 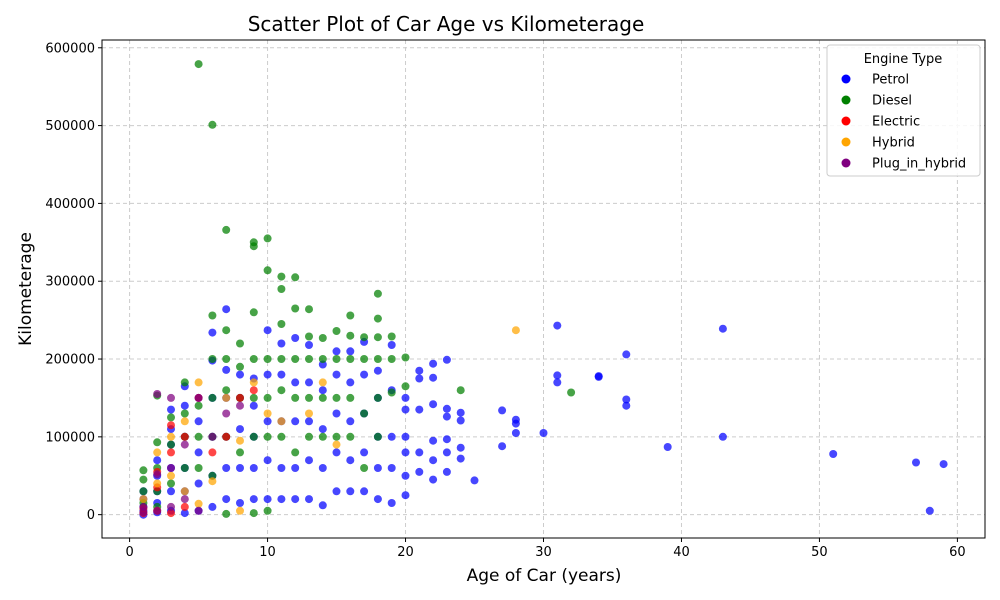 What do you see at coordinates (329, 420) in the screenshot?
I see `series-hybrid` at bounding box center [329, 420].